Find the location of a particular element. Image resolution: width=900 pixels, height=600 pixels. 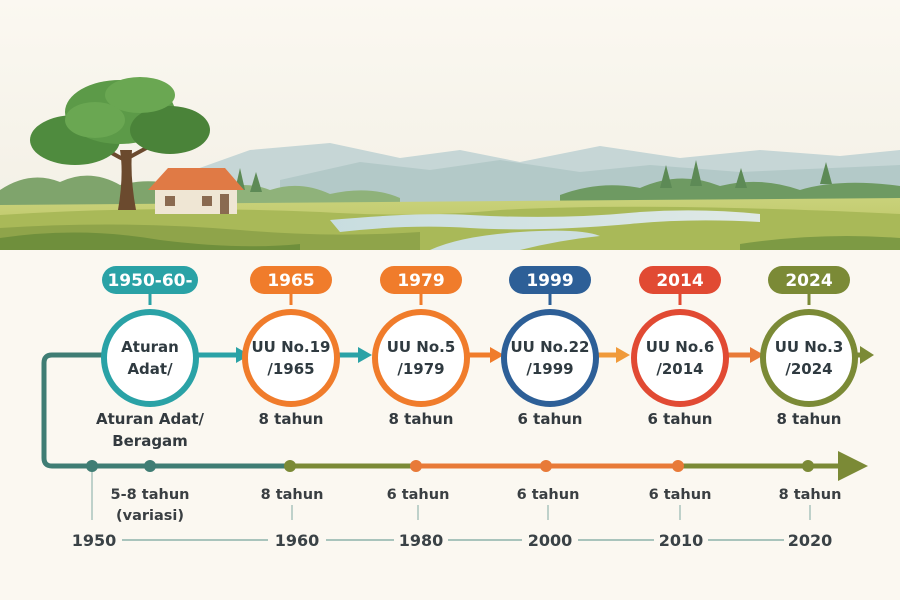

year-badge-5: 2014 is located at coordinates (680, 285).